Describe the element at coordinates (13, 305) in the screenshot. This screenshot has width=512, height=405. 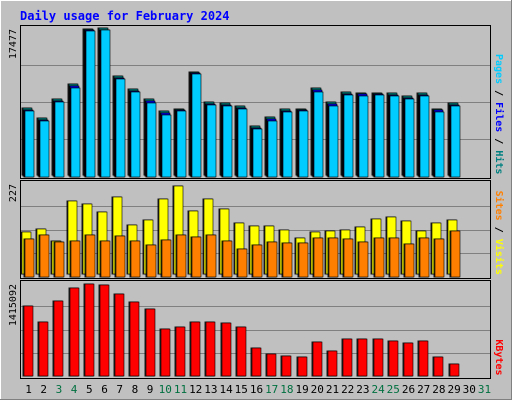
I see `y-max-label: 1415092` at that location.